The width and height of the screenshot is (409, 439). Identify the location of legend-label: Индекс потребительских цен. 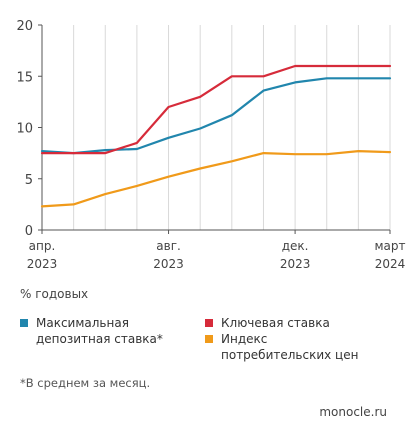
(290, 347).